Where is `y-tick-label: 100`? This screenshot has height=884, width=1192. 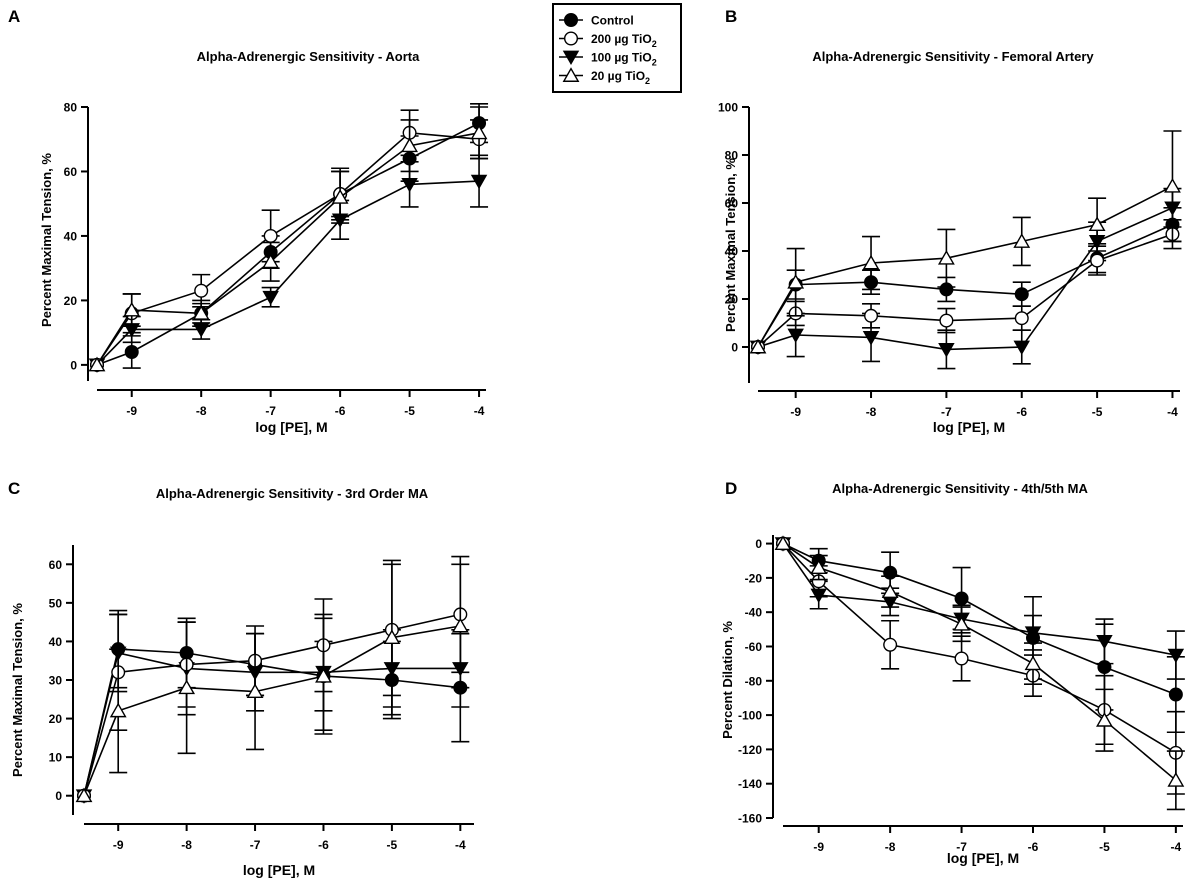 y-tick-label: 100 is located at coordinates (728, 108).